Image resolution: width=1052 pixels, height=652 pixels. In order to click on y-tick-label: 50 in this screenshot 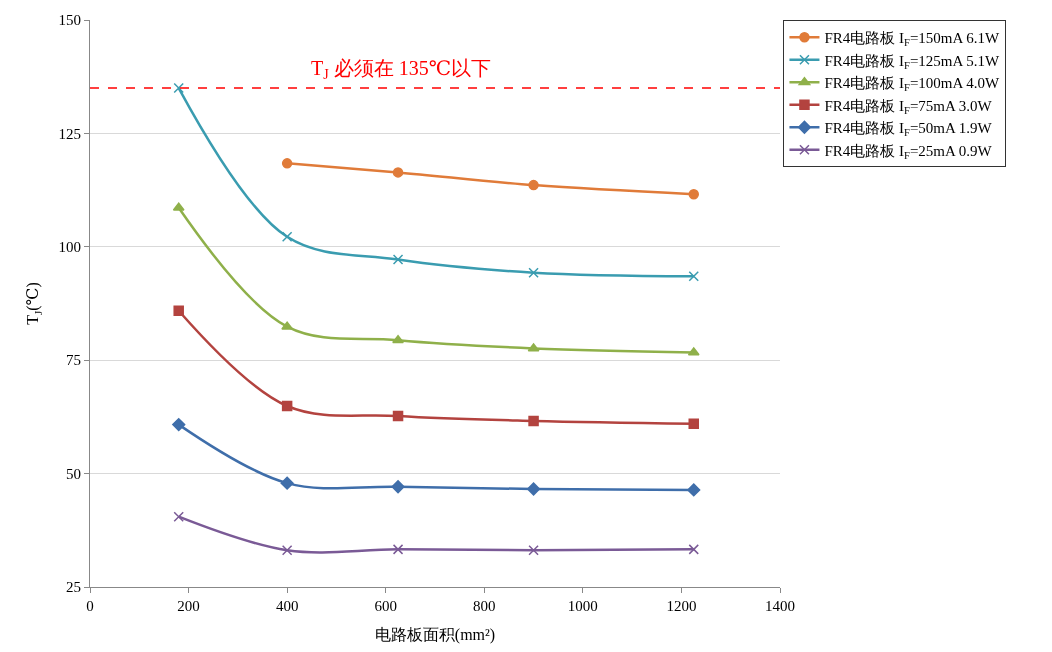, I will do `click(73, 473)`.